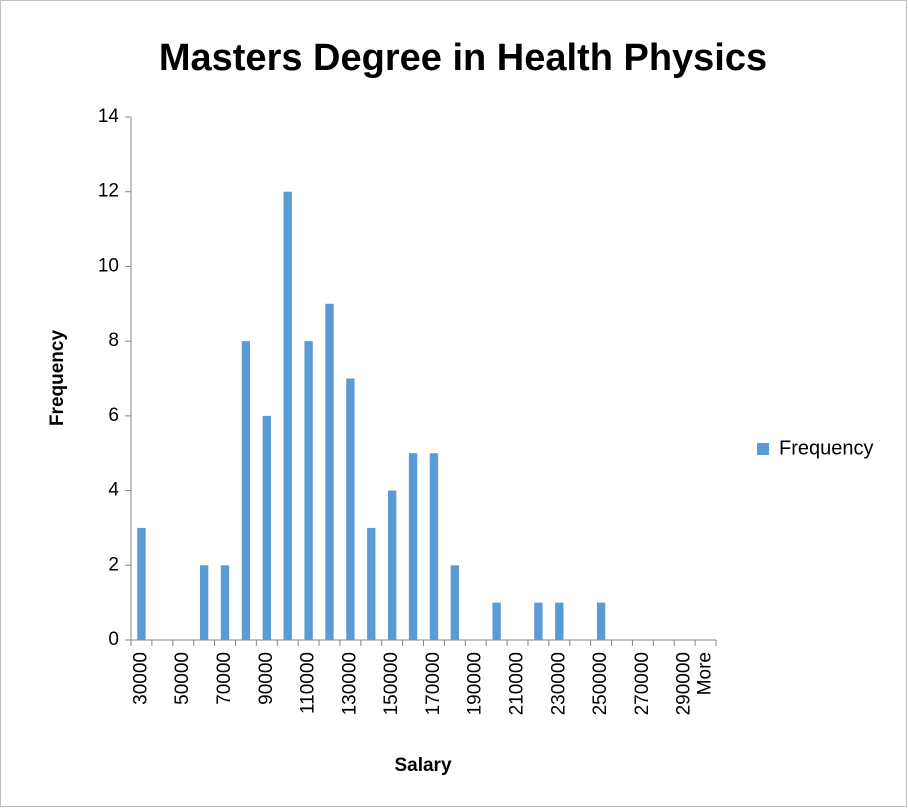  What do you see at coordinates (113, 564) in the screenshot?
I see `y-tick-label: 2` at bounding box center [113, 564].